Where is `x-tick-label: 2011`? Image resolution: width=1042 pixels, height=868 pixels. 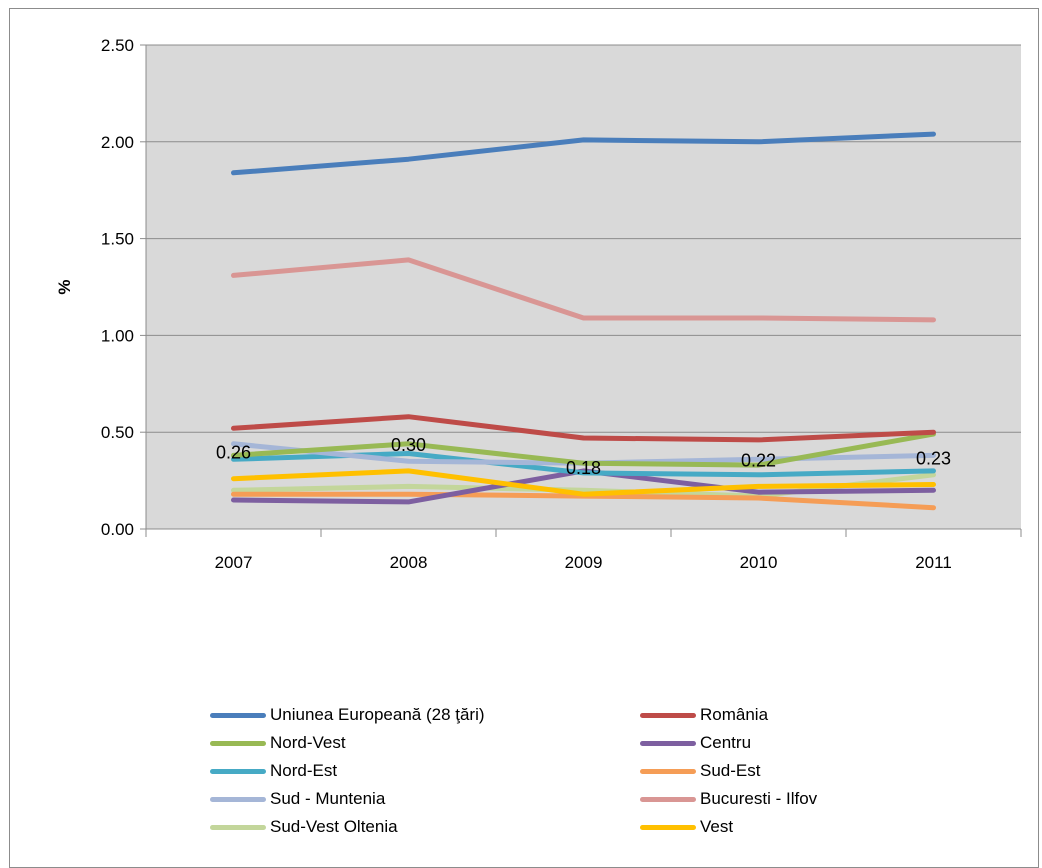
x-tick-label: 2011 is located at coordinates (933, 562).